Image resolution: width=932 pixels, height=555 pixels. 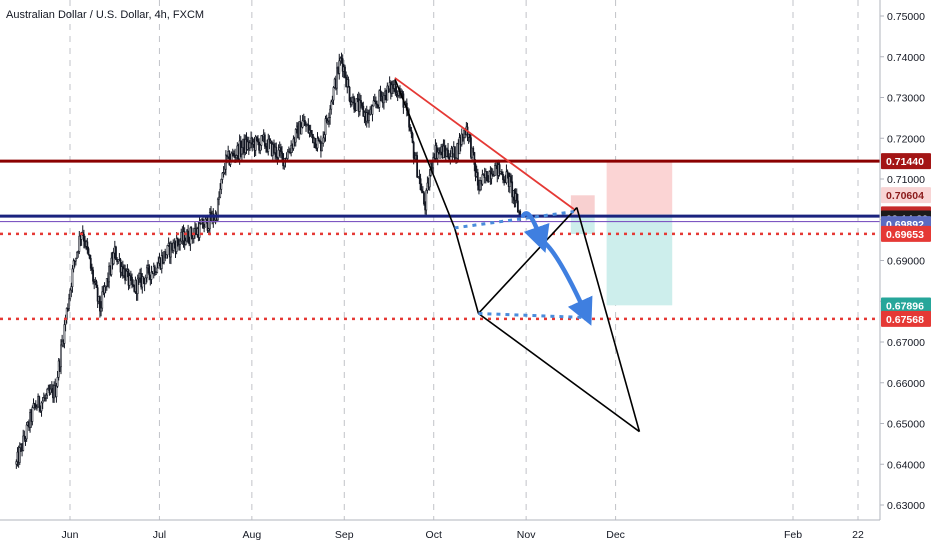 I want to click on y-tick-label: 0.74000, so click(x=906, y=58).